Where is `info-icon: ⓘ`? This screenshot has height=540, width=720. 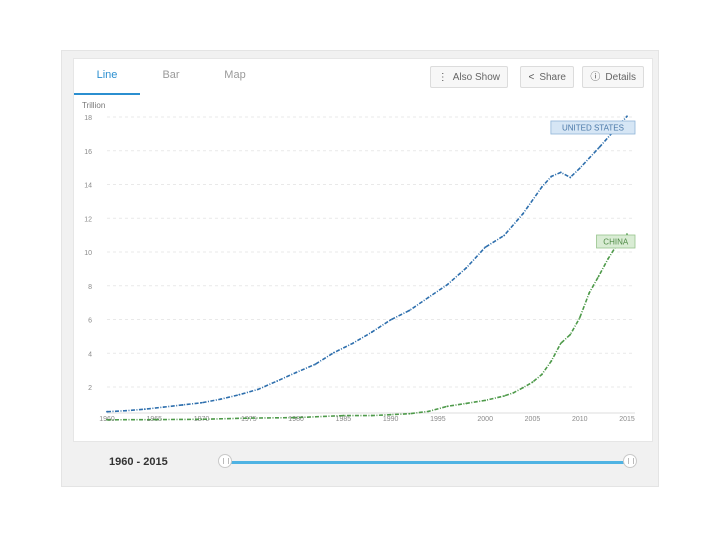
info-icon: ⓘ is located at coordinates (595, 77).